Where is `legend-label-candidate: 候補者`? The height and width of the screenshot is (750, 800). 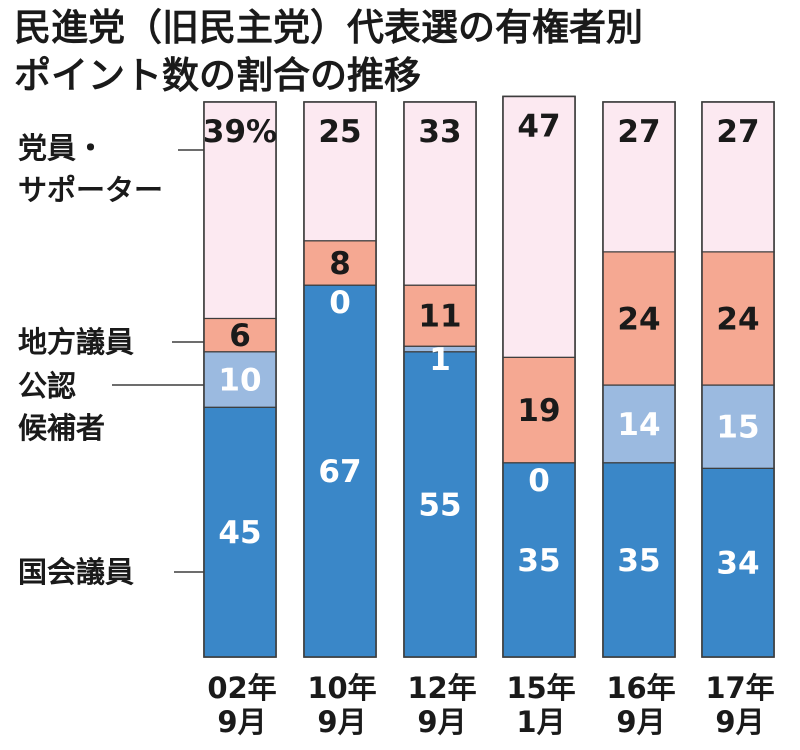
legend-label-candidate: 候補者 is located at coordinates (61, 428).